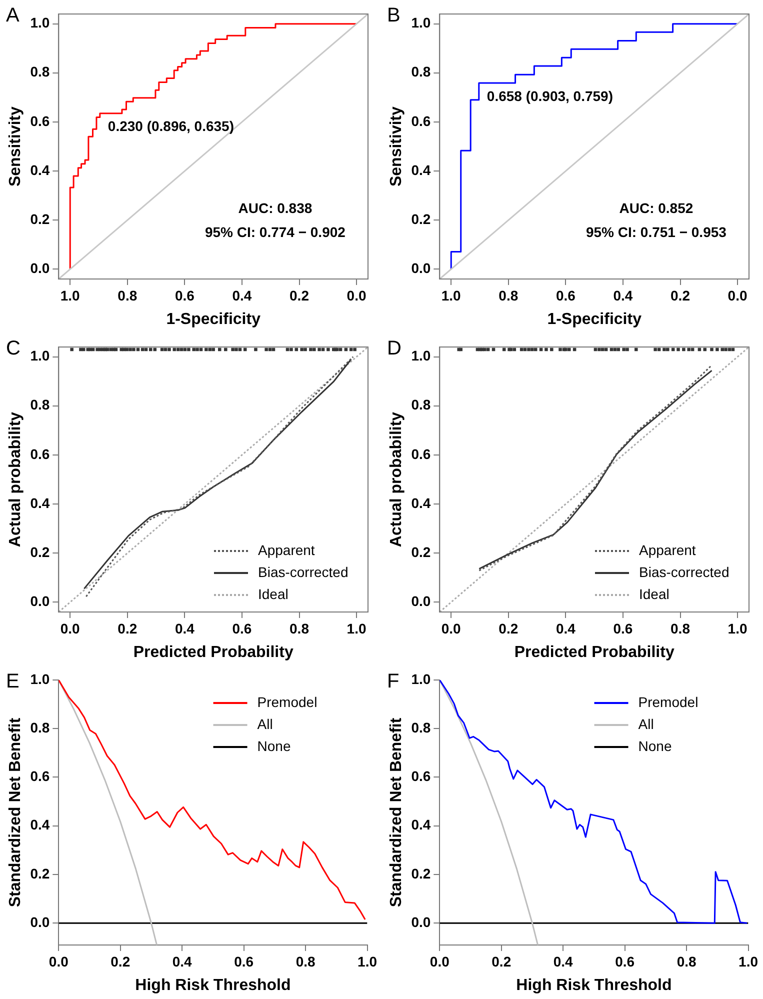 The width and height of the screenshot is (763, 999). Describe the element at coordinates (275, 232) in the screenshot. I see `annotation: 95% CI: 0.774 − 0.902` at that location.